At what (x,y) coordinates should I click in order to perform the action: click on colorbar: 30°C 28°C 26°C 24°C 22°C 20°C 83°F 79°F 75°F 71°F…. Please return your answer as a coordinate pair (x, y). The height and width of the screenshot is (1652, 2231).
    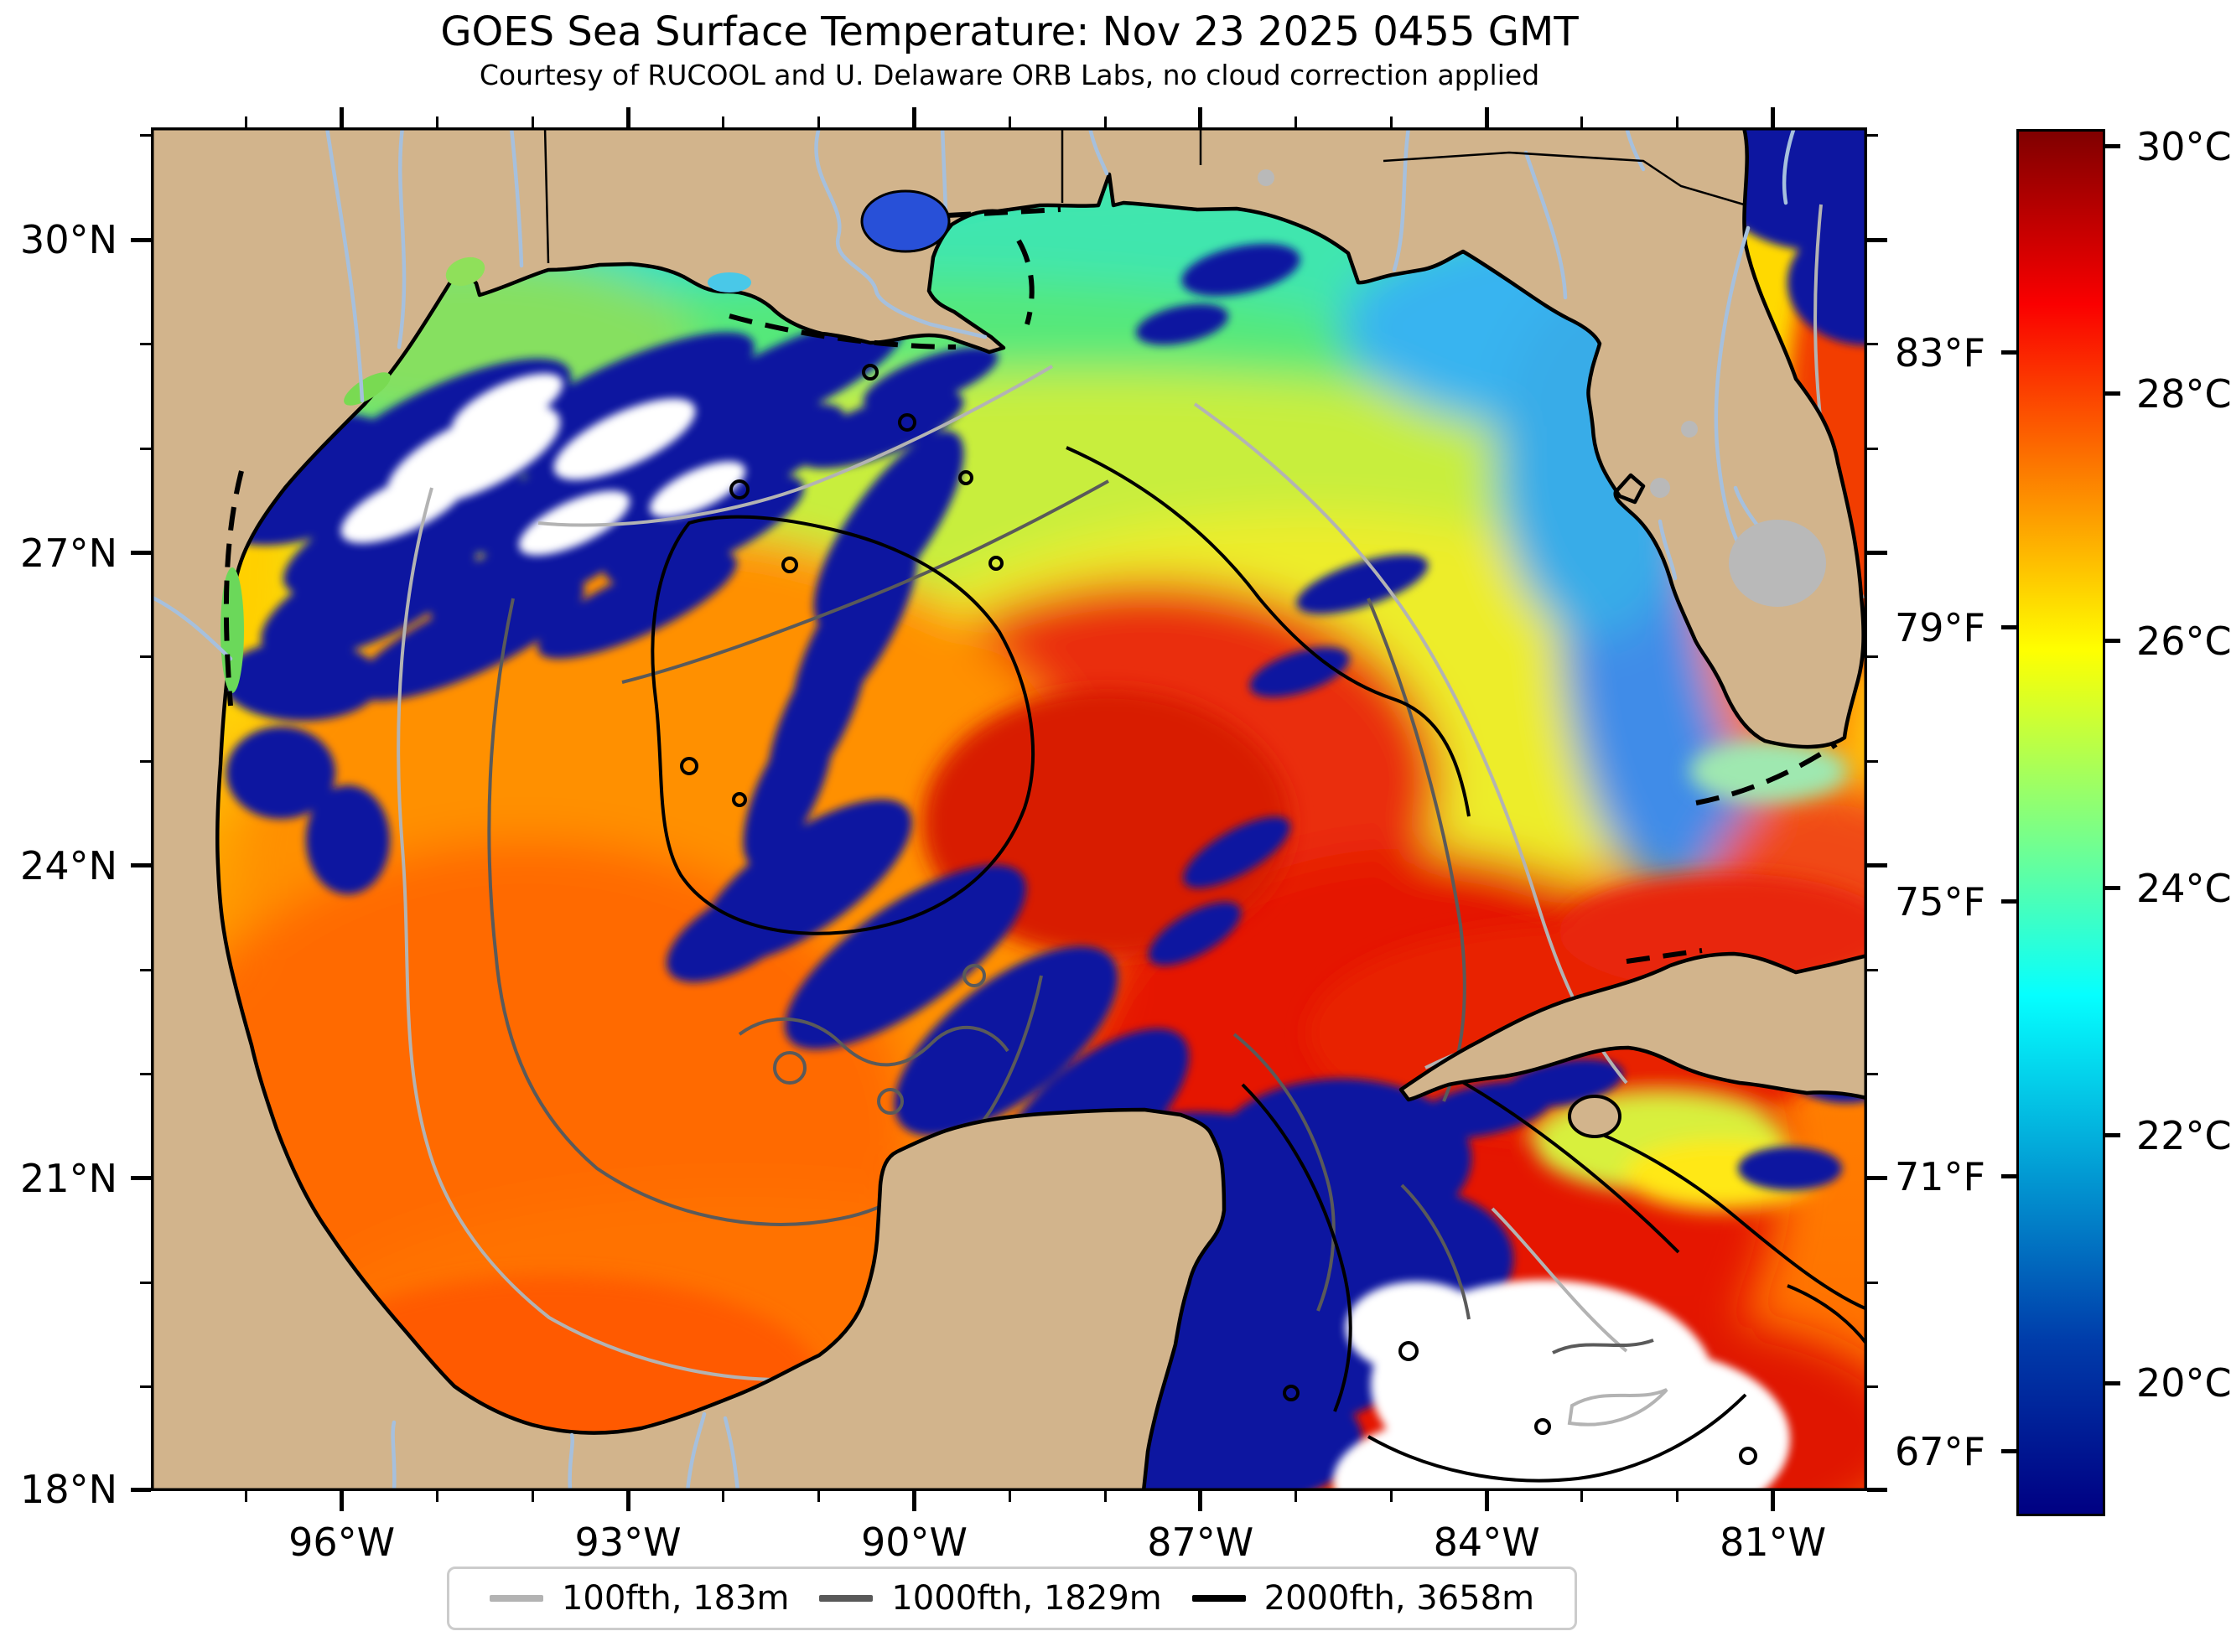
    Looking at the image, I should click on (2063, 820).